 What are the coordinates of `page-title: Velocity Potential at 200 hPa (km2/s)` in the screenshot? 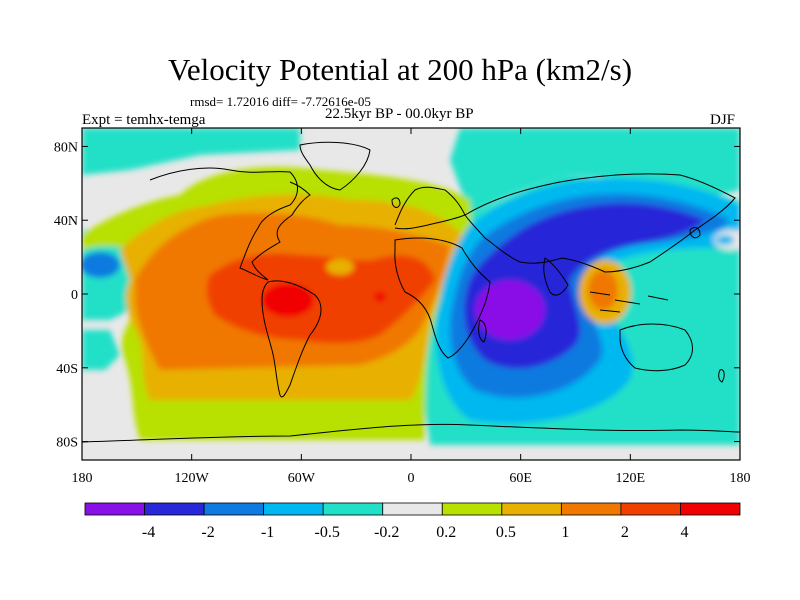 It's located at (400, 69).